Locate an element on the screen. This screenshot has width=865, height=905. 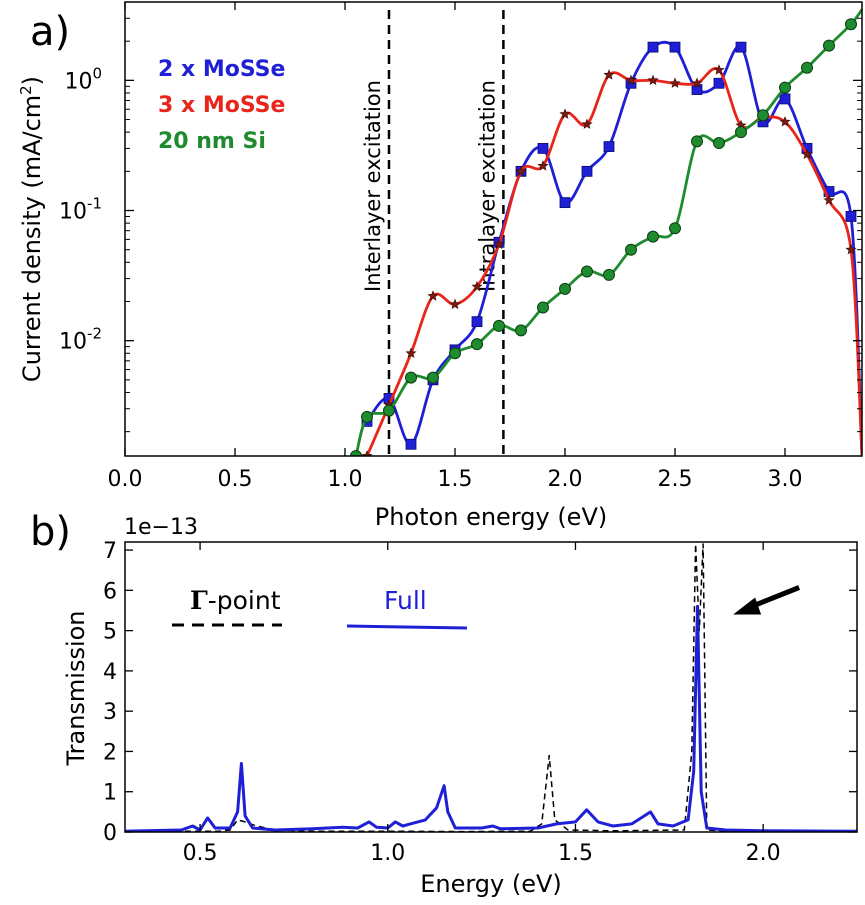
y-tick-label: 2 is located at coordinates (110, 752).